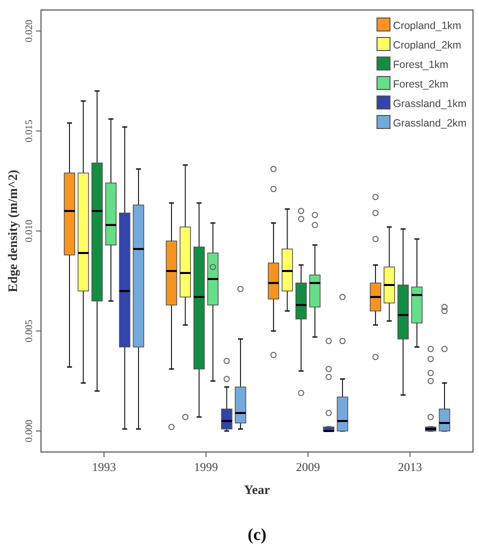  Describe the element at coordinates (430, 104) in the screenshot. I see `legend-label: Grassland_1km` at that location.